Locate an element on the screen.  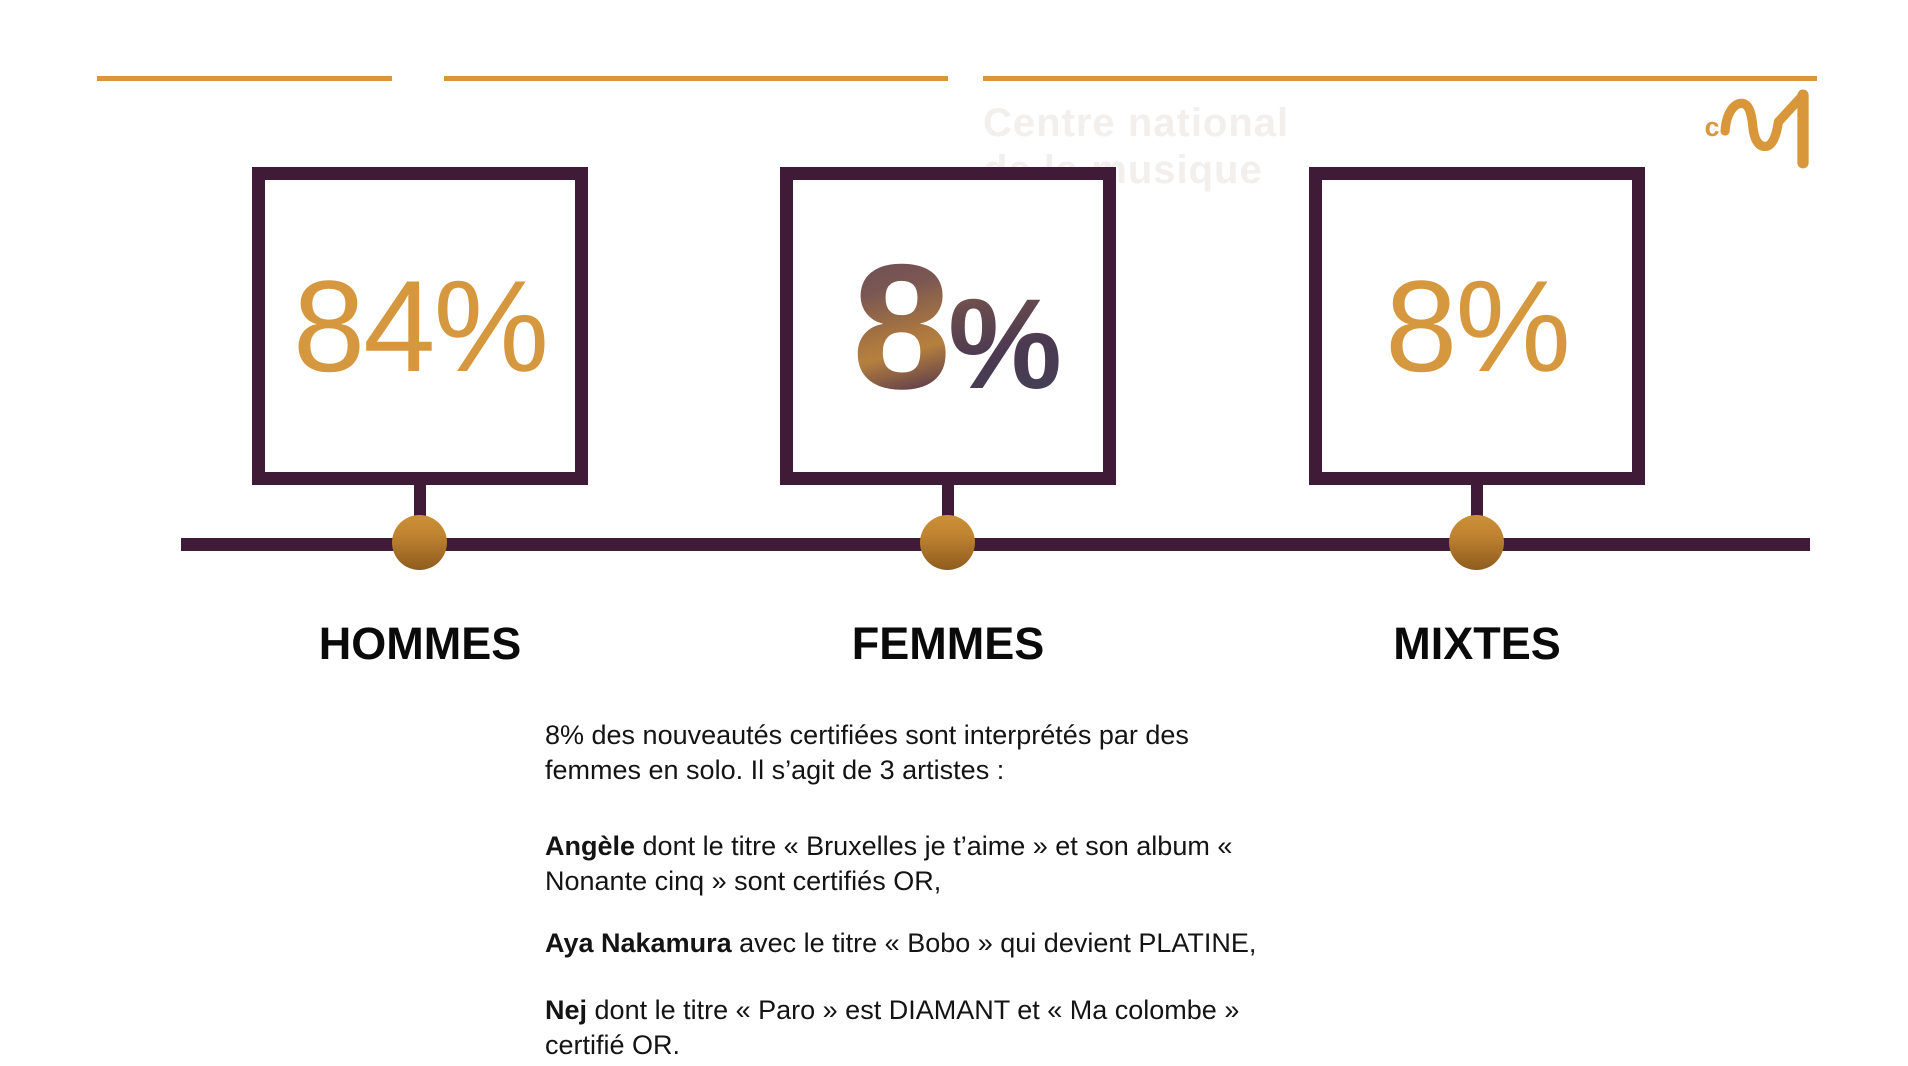
stat-value-mixtes: 8% is located at coordinates (1478, 326).